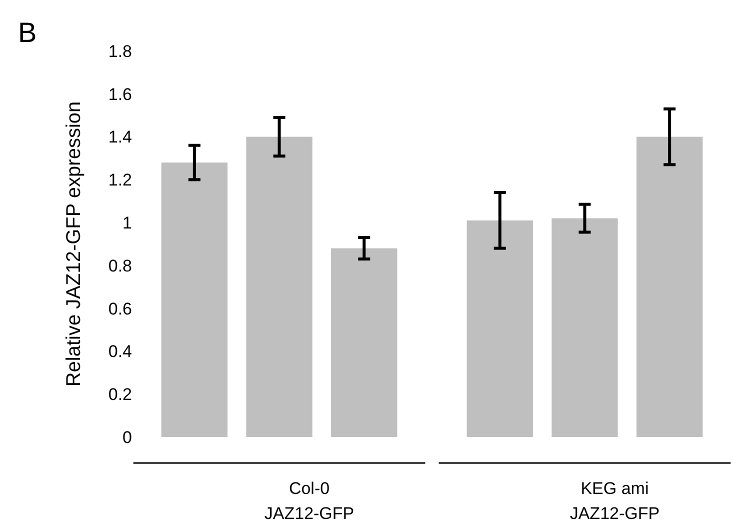 The height and width of the screenshot is (531, 733). What do you see at coordinates (120, 394) in the screenshot?
I see `y-tick-label: 0.2` at bounding box center [120, 394].